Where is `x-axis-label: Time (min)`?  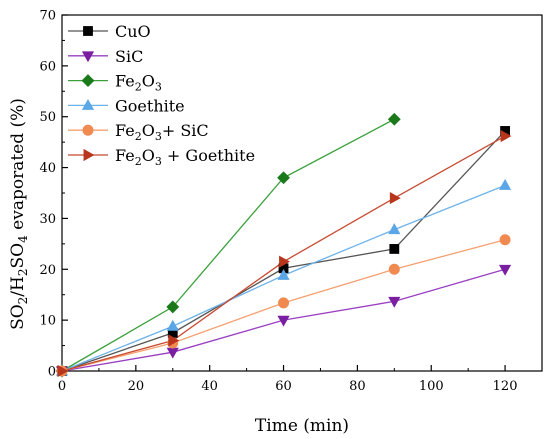 x-axis-label: Time (min) is located at coordinates (302, 426).